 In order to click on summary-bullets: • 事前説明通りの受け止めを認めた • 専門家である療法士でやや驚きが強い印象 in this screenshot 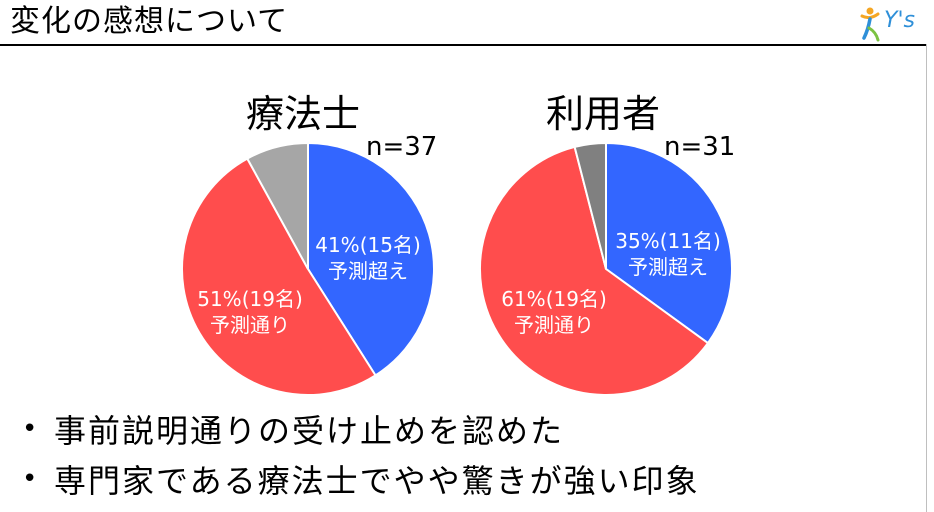, I will do `click(361, 454)`.